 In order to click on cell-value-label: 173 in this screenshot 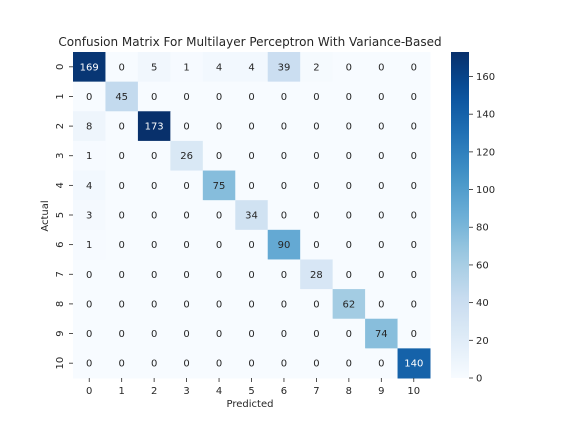, I will do `click(154, 127)`.